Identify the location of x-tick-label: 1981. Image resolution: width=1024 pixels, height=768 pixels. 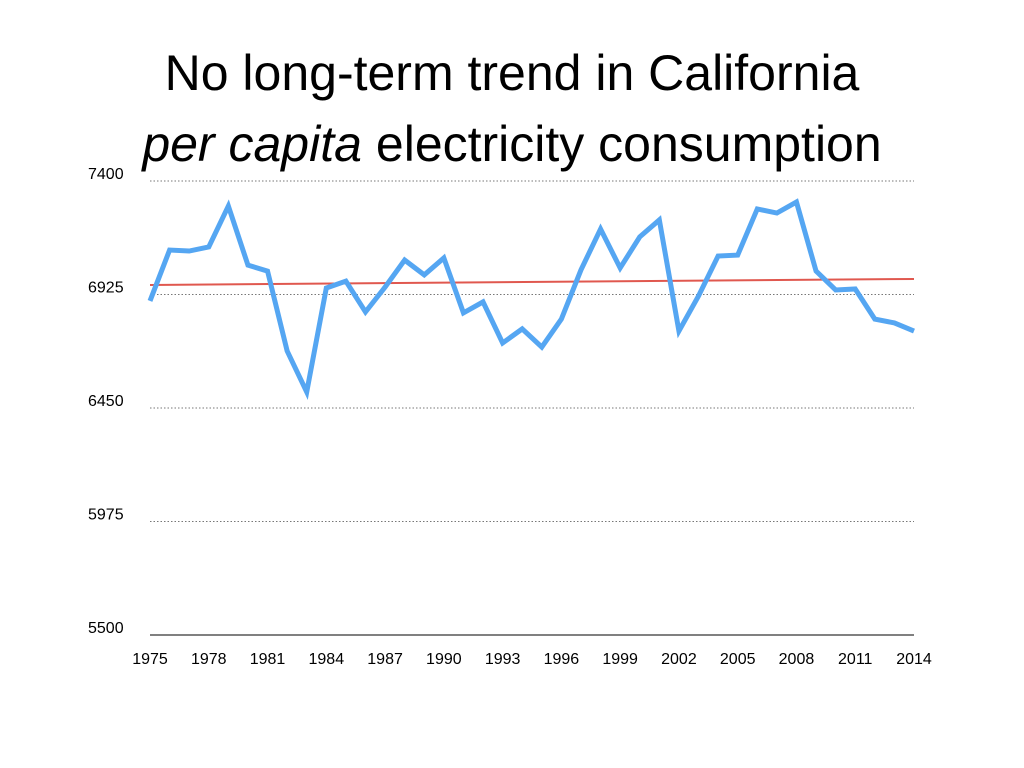
(268, 659).